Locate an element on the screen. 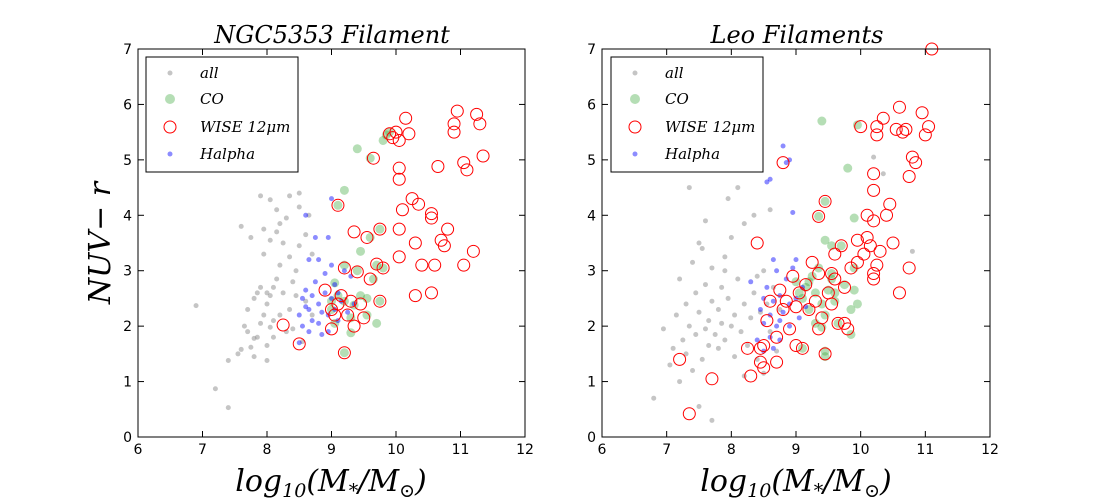  legend: all CO WISE 12μm Halpha is located at coordinates (222, 114).